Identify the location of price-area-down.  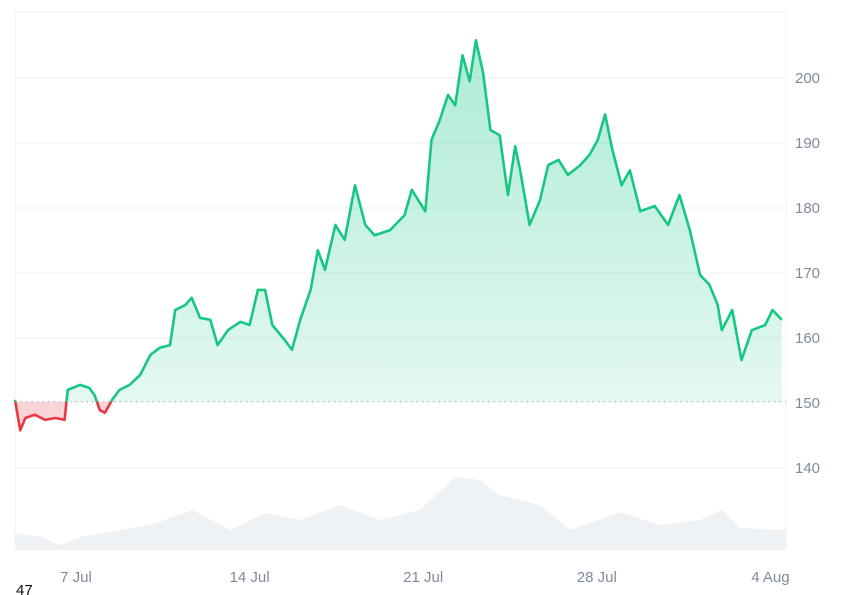
(63, 416).